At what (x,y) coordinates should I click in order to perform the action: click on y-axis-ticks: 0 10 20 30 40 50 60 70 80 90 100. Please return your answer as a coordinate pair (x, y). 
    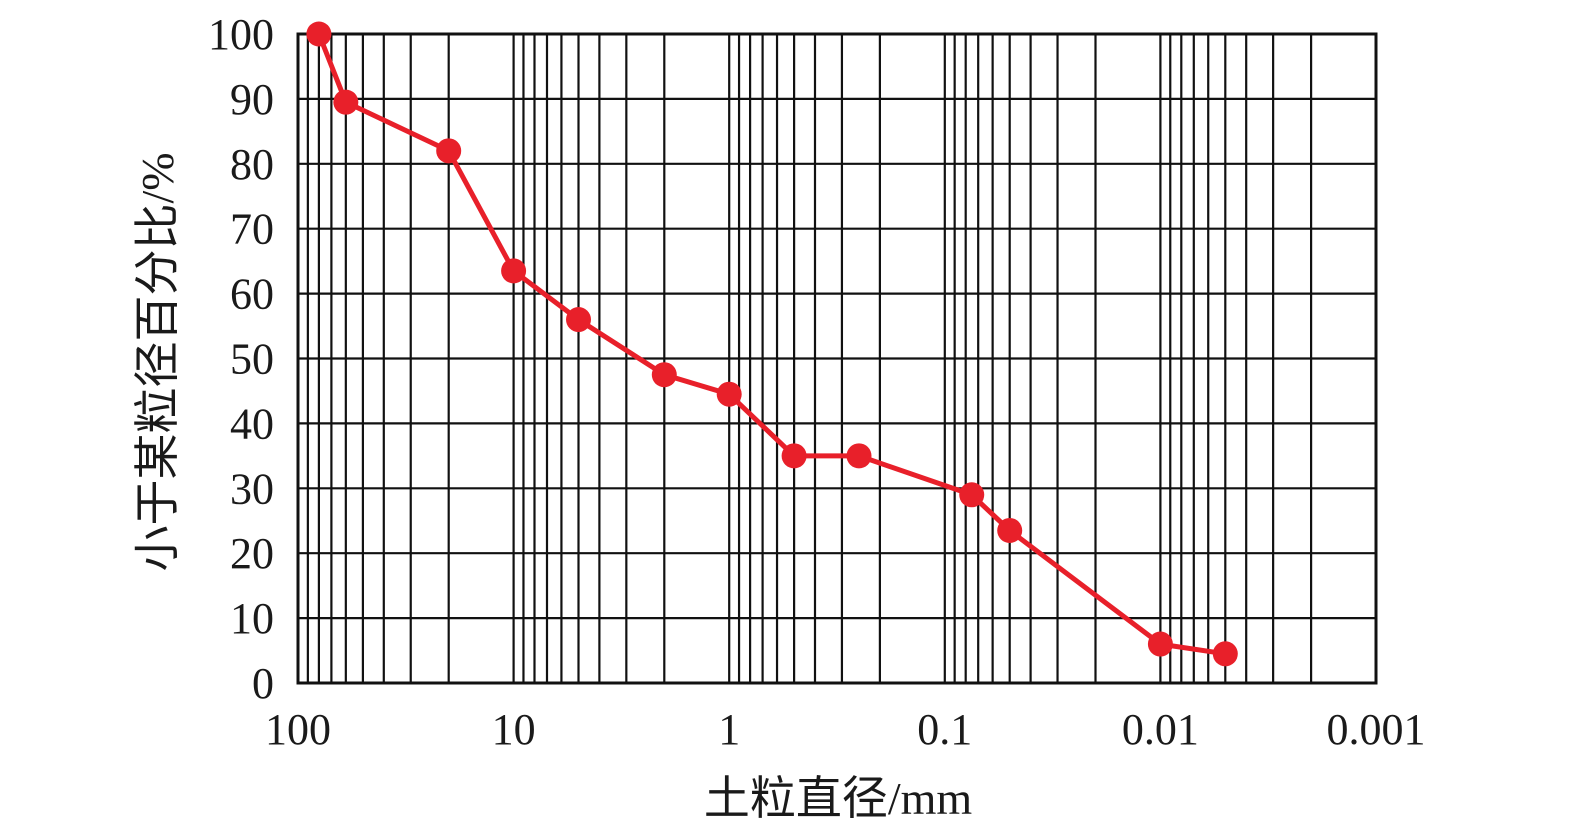
    Looking at the image, I should click on (241, 359).